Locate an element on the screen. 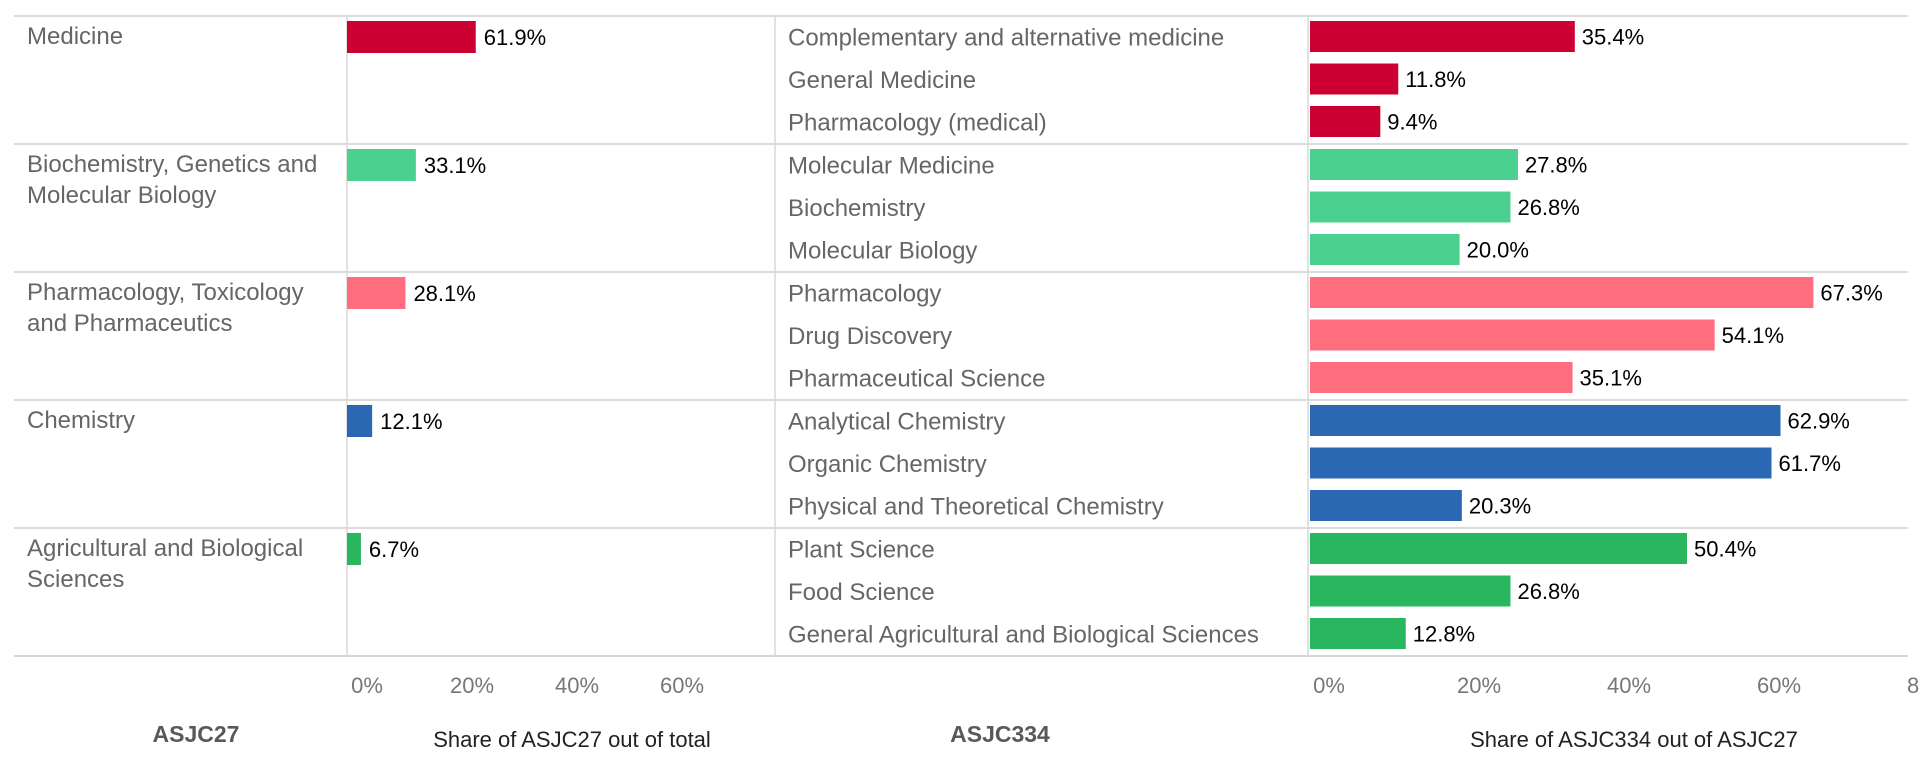  right-bar-value-label: 20.3% is located at coordinates (1500, 506).